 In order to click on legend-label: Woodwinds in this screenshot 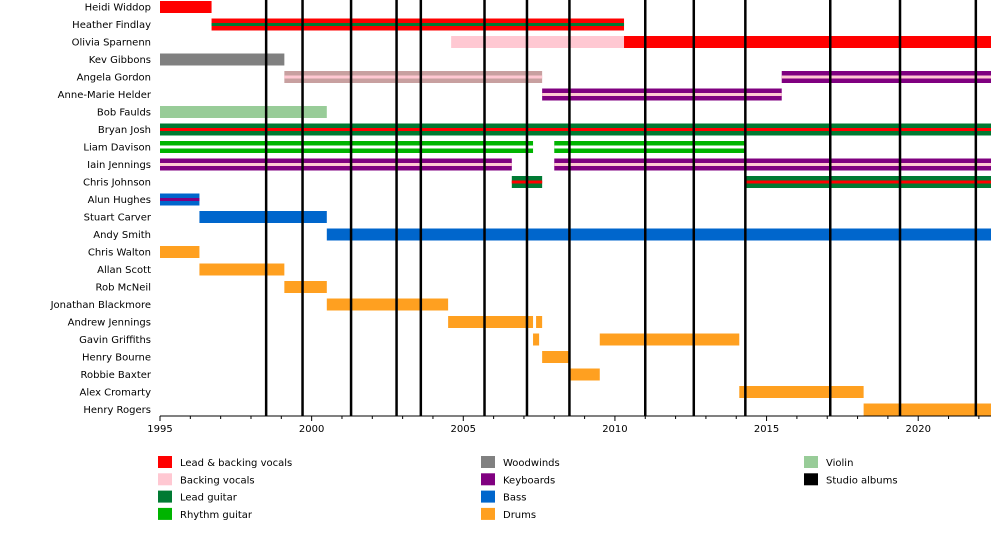, I will do `click(531, 463)`.